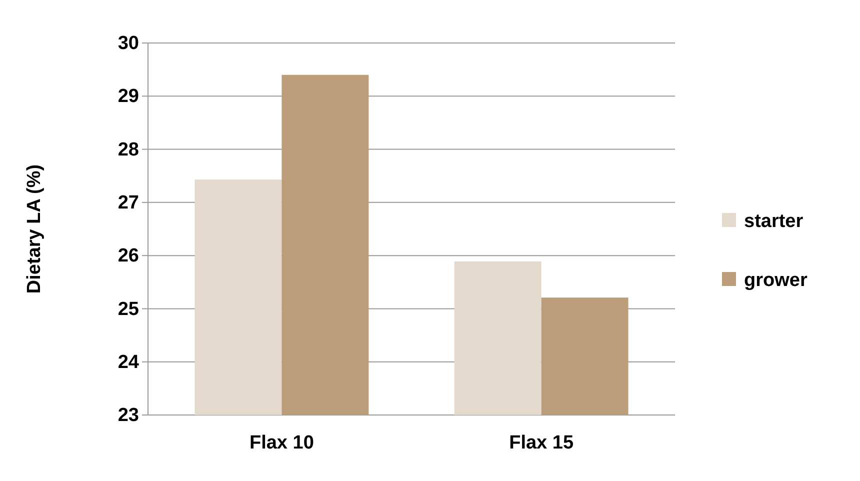 The width and height of the screenshot is (860, 481). I want to click on y-tick-label: 23, so click(128, 415).